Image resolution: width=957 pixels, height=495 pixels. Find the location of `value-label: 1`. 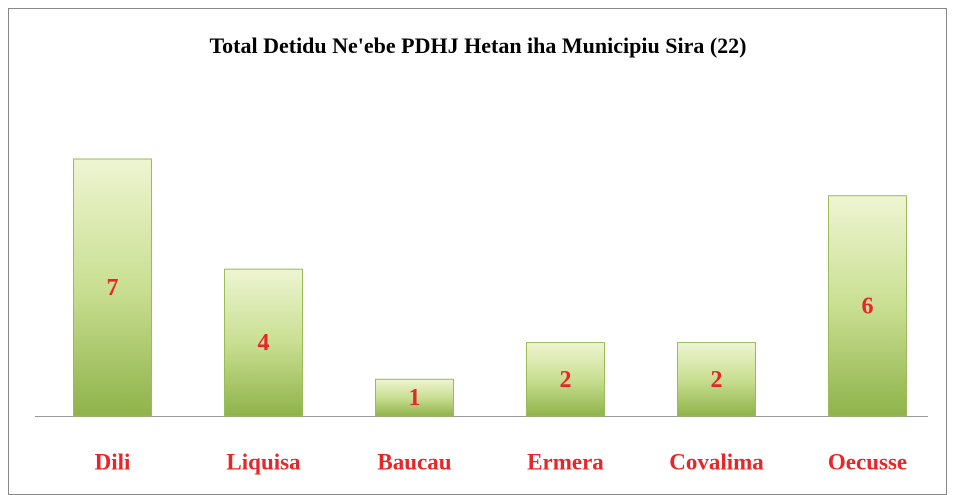

value-label: 1 is located at coordinates (415, 398).